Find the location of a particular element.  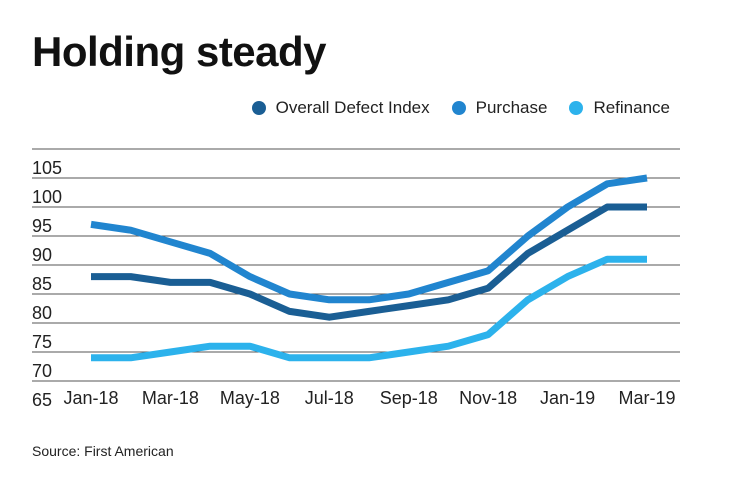

chart-title: Holding steady is located at coordinates (179, 51).